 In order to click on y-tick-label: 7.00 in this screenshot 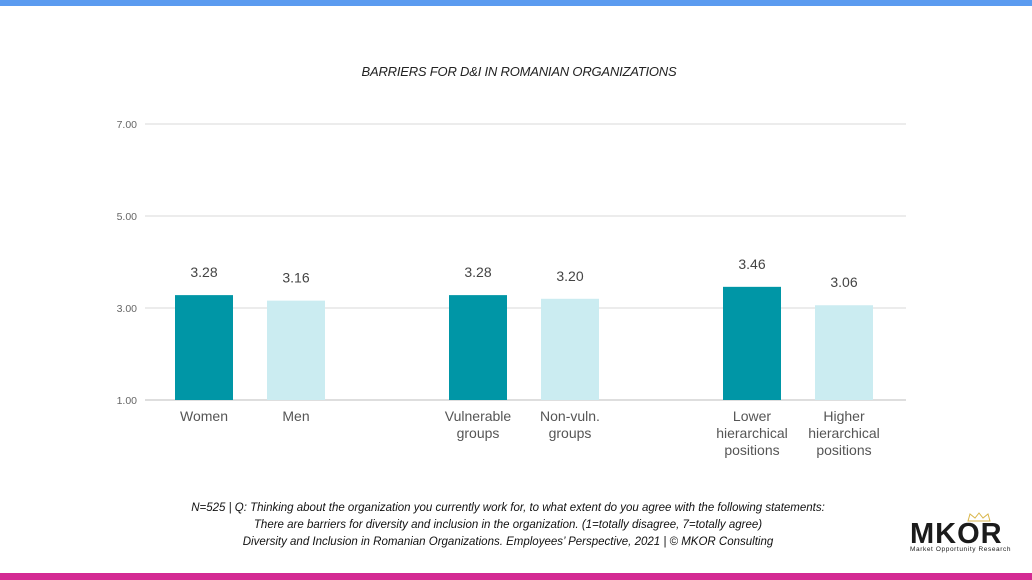, I will do `click(127, 125)`.